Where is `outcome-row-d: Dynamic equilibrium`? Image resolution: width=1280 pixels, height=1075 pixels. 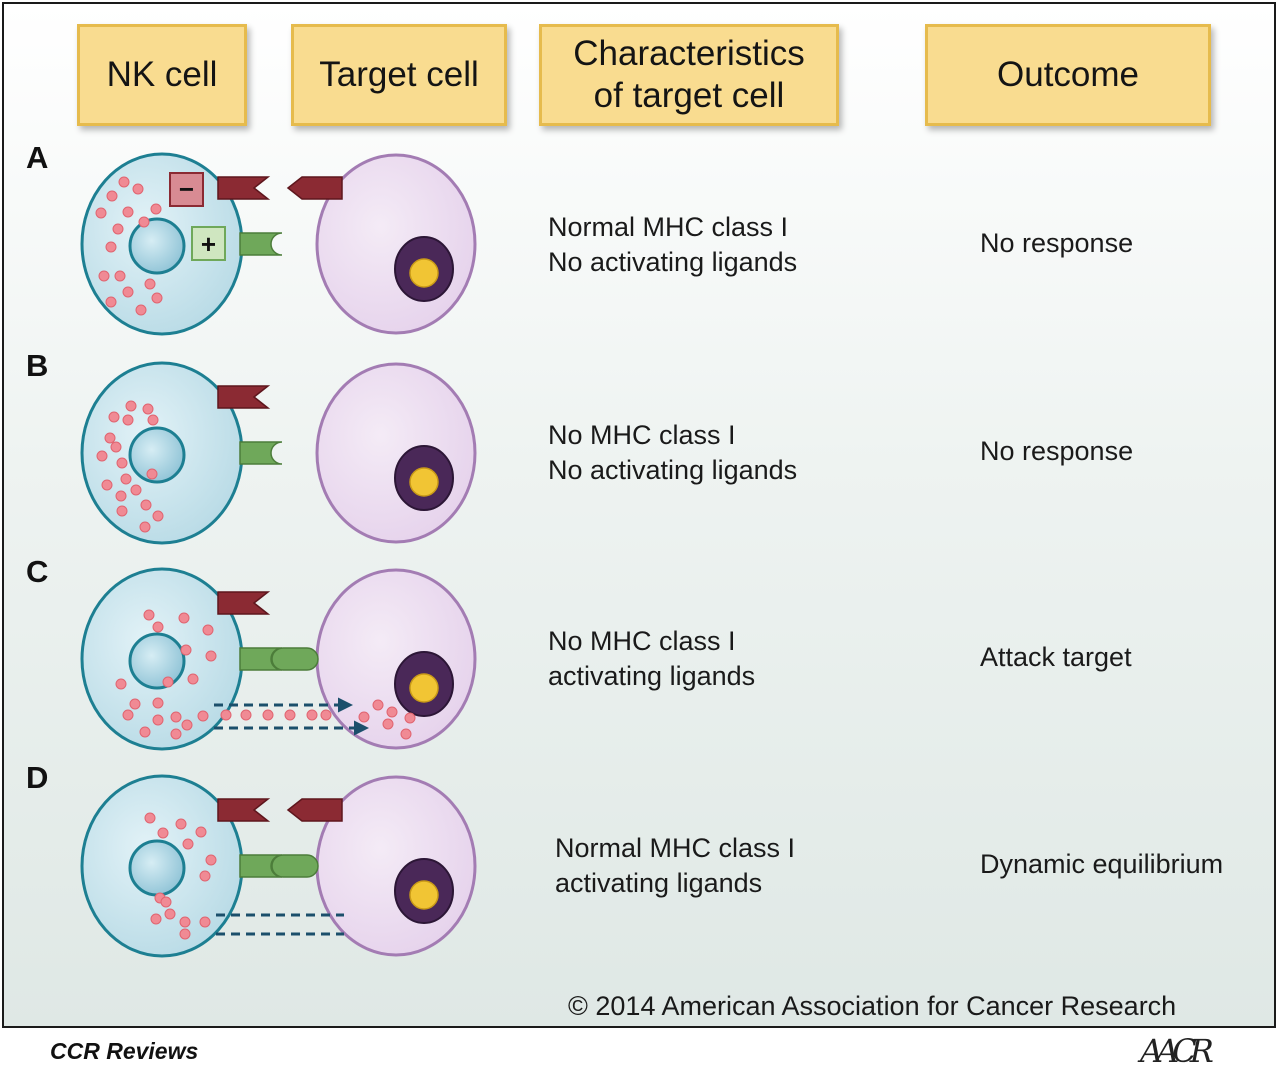
outcome-row-d: Dynamic equilibrium is located at coordinates (1102, 864).